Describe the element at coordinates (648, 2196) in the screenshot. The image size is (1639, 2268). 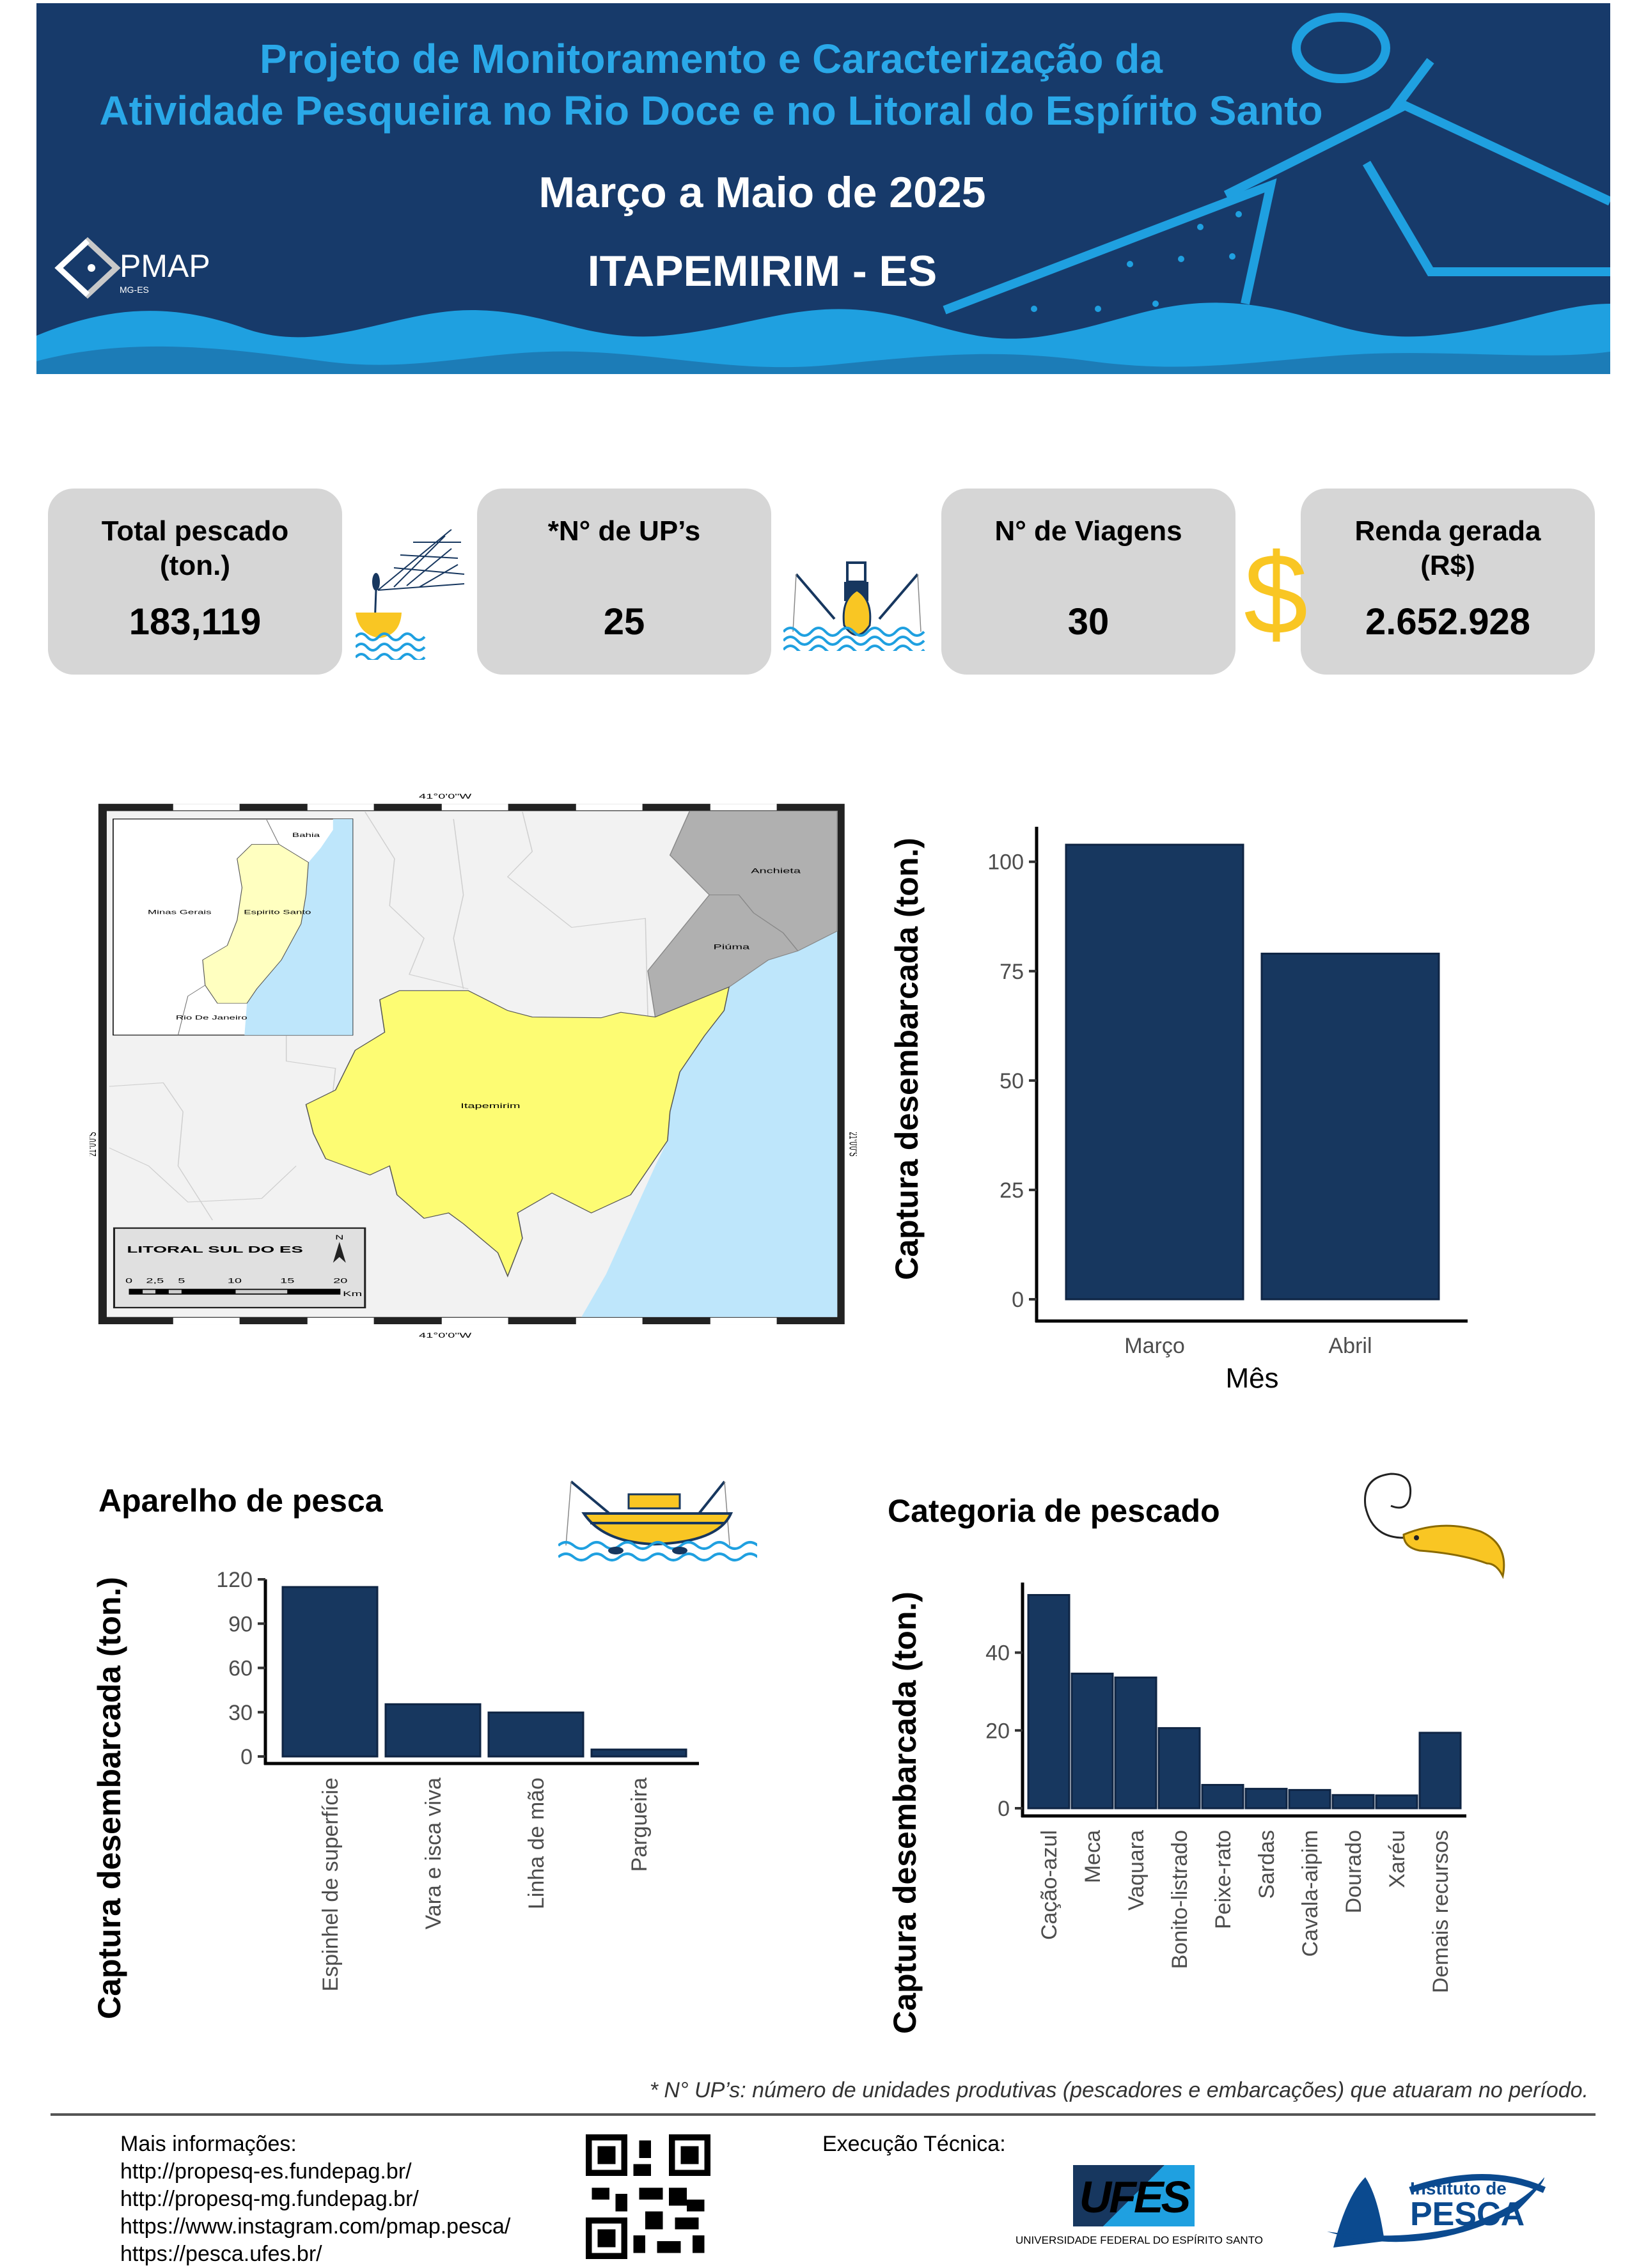
I see `qr-code-icon` at that location.